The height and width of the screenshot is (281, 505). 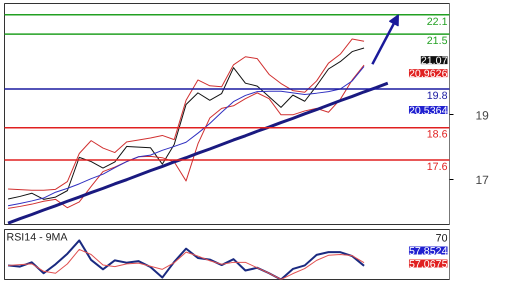 What do you see at coordinates (437, 41) in the screenshot?
I see `ref-line-label: 21.5` at bounding box center [437, 41].